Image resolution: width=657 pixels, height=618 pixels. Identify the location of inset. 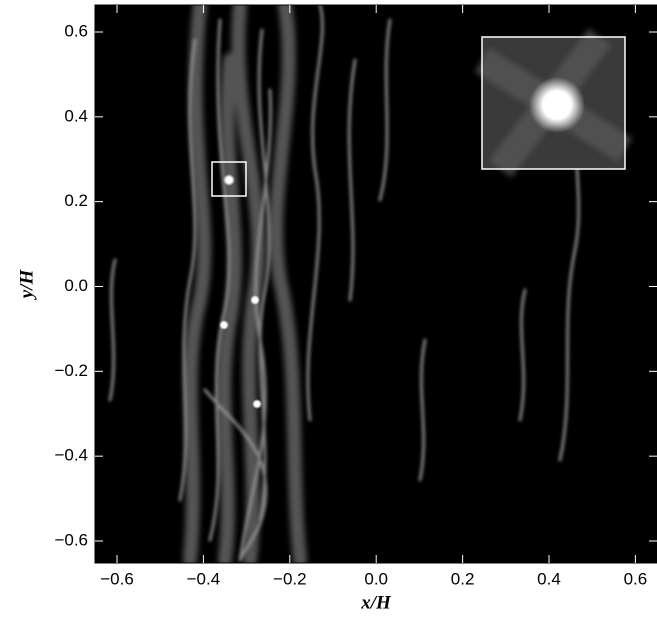
(553, 103).